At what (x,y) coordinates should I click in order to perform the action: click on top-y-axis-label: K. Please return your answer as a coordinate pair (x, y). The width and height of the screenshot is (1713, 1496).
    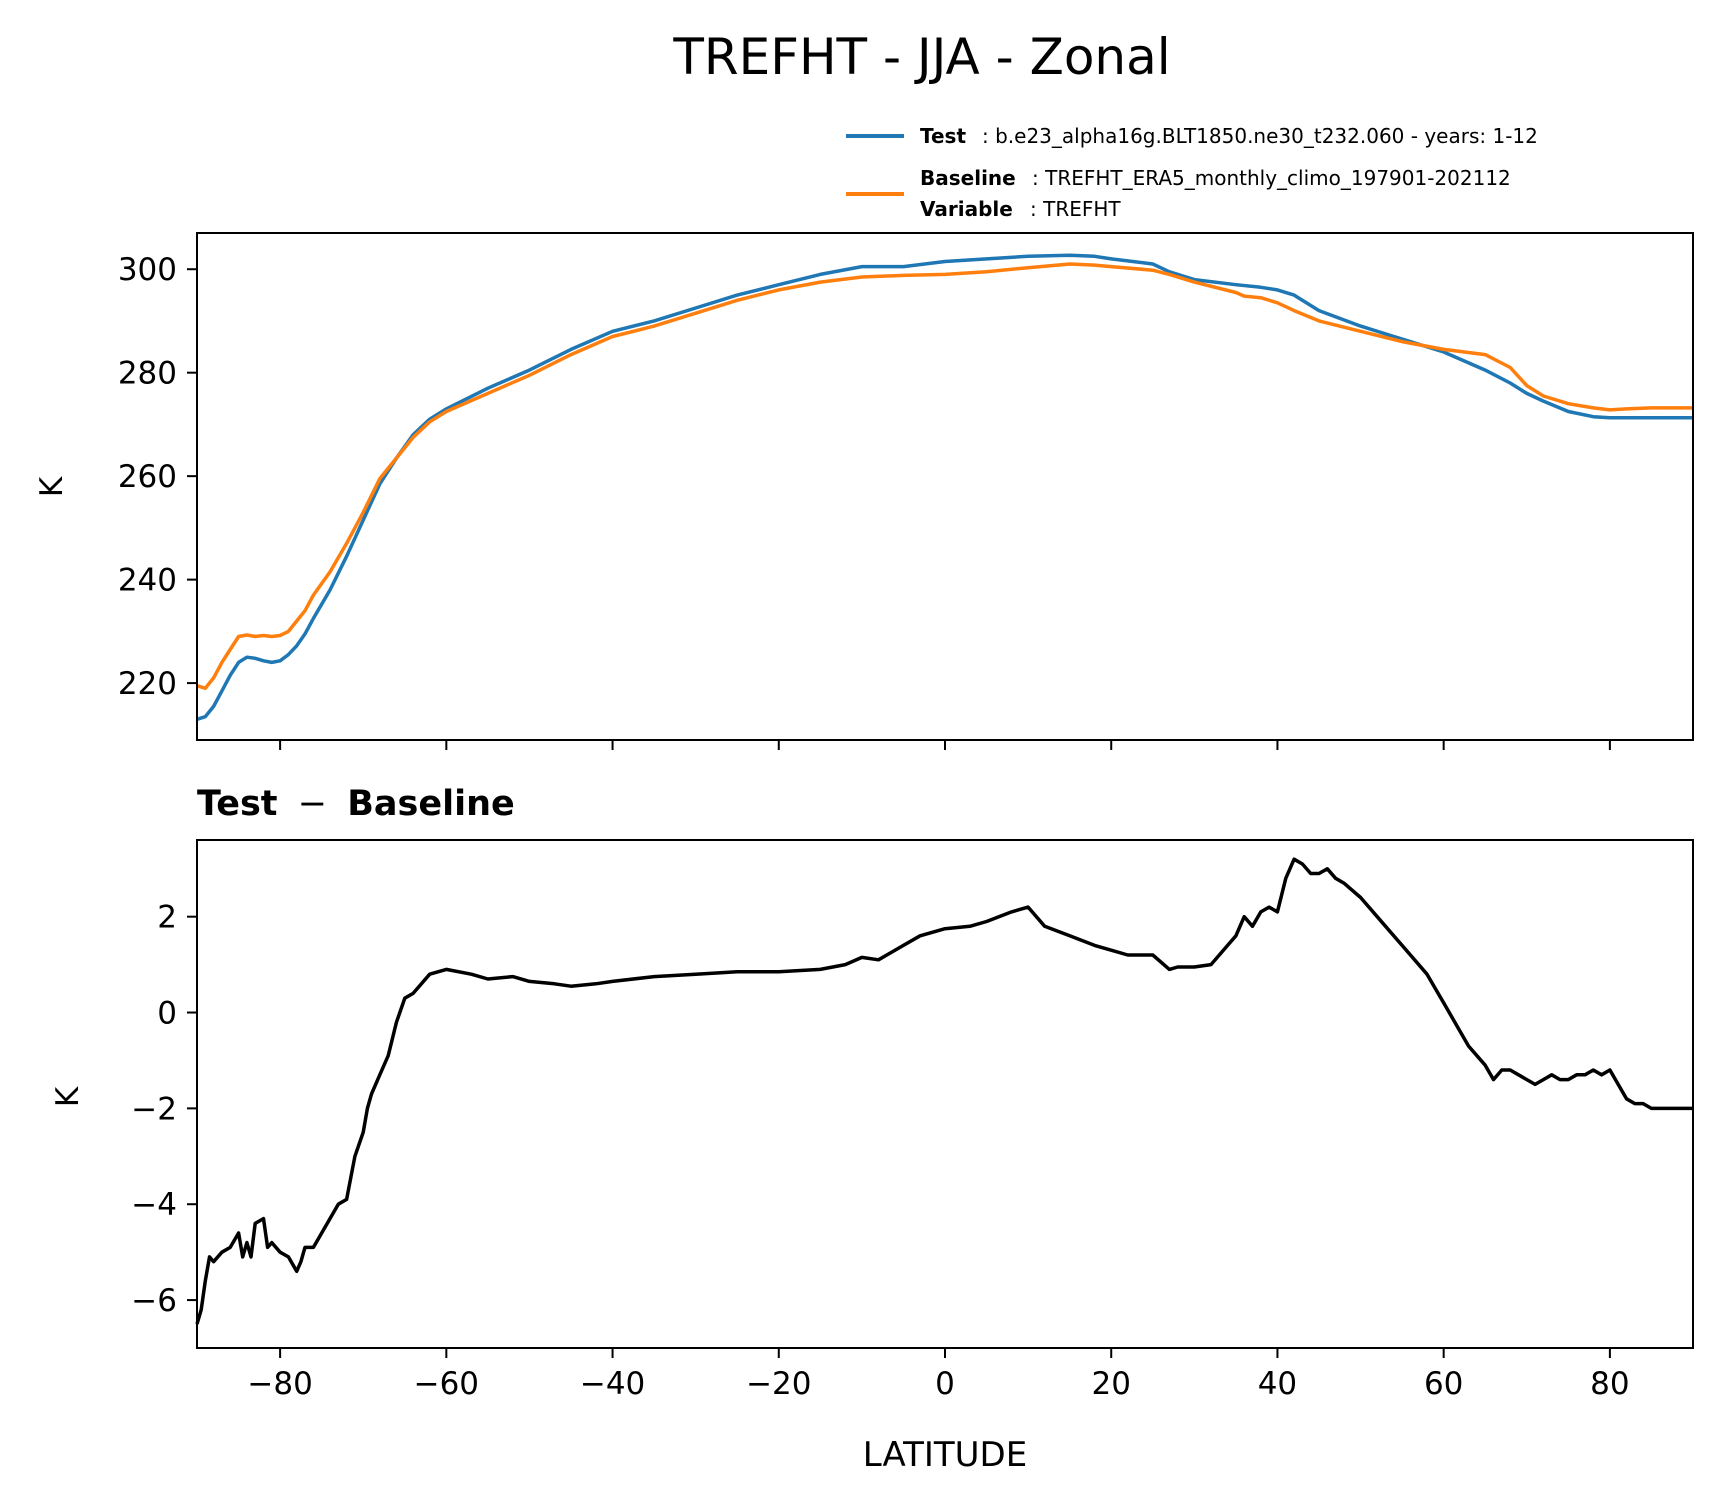
    Looking at the image, I should click on (52, 486).